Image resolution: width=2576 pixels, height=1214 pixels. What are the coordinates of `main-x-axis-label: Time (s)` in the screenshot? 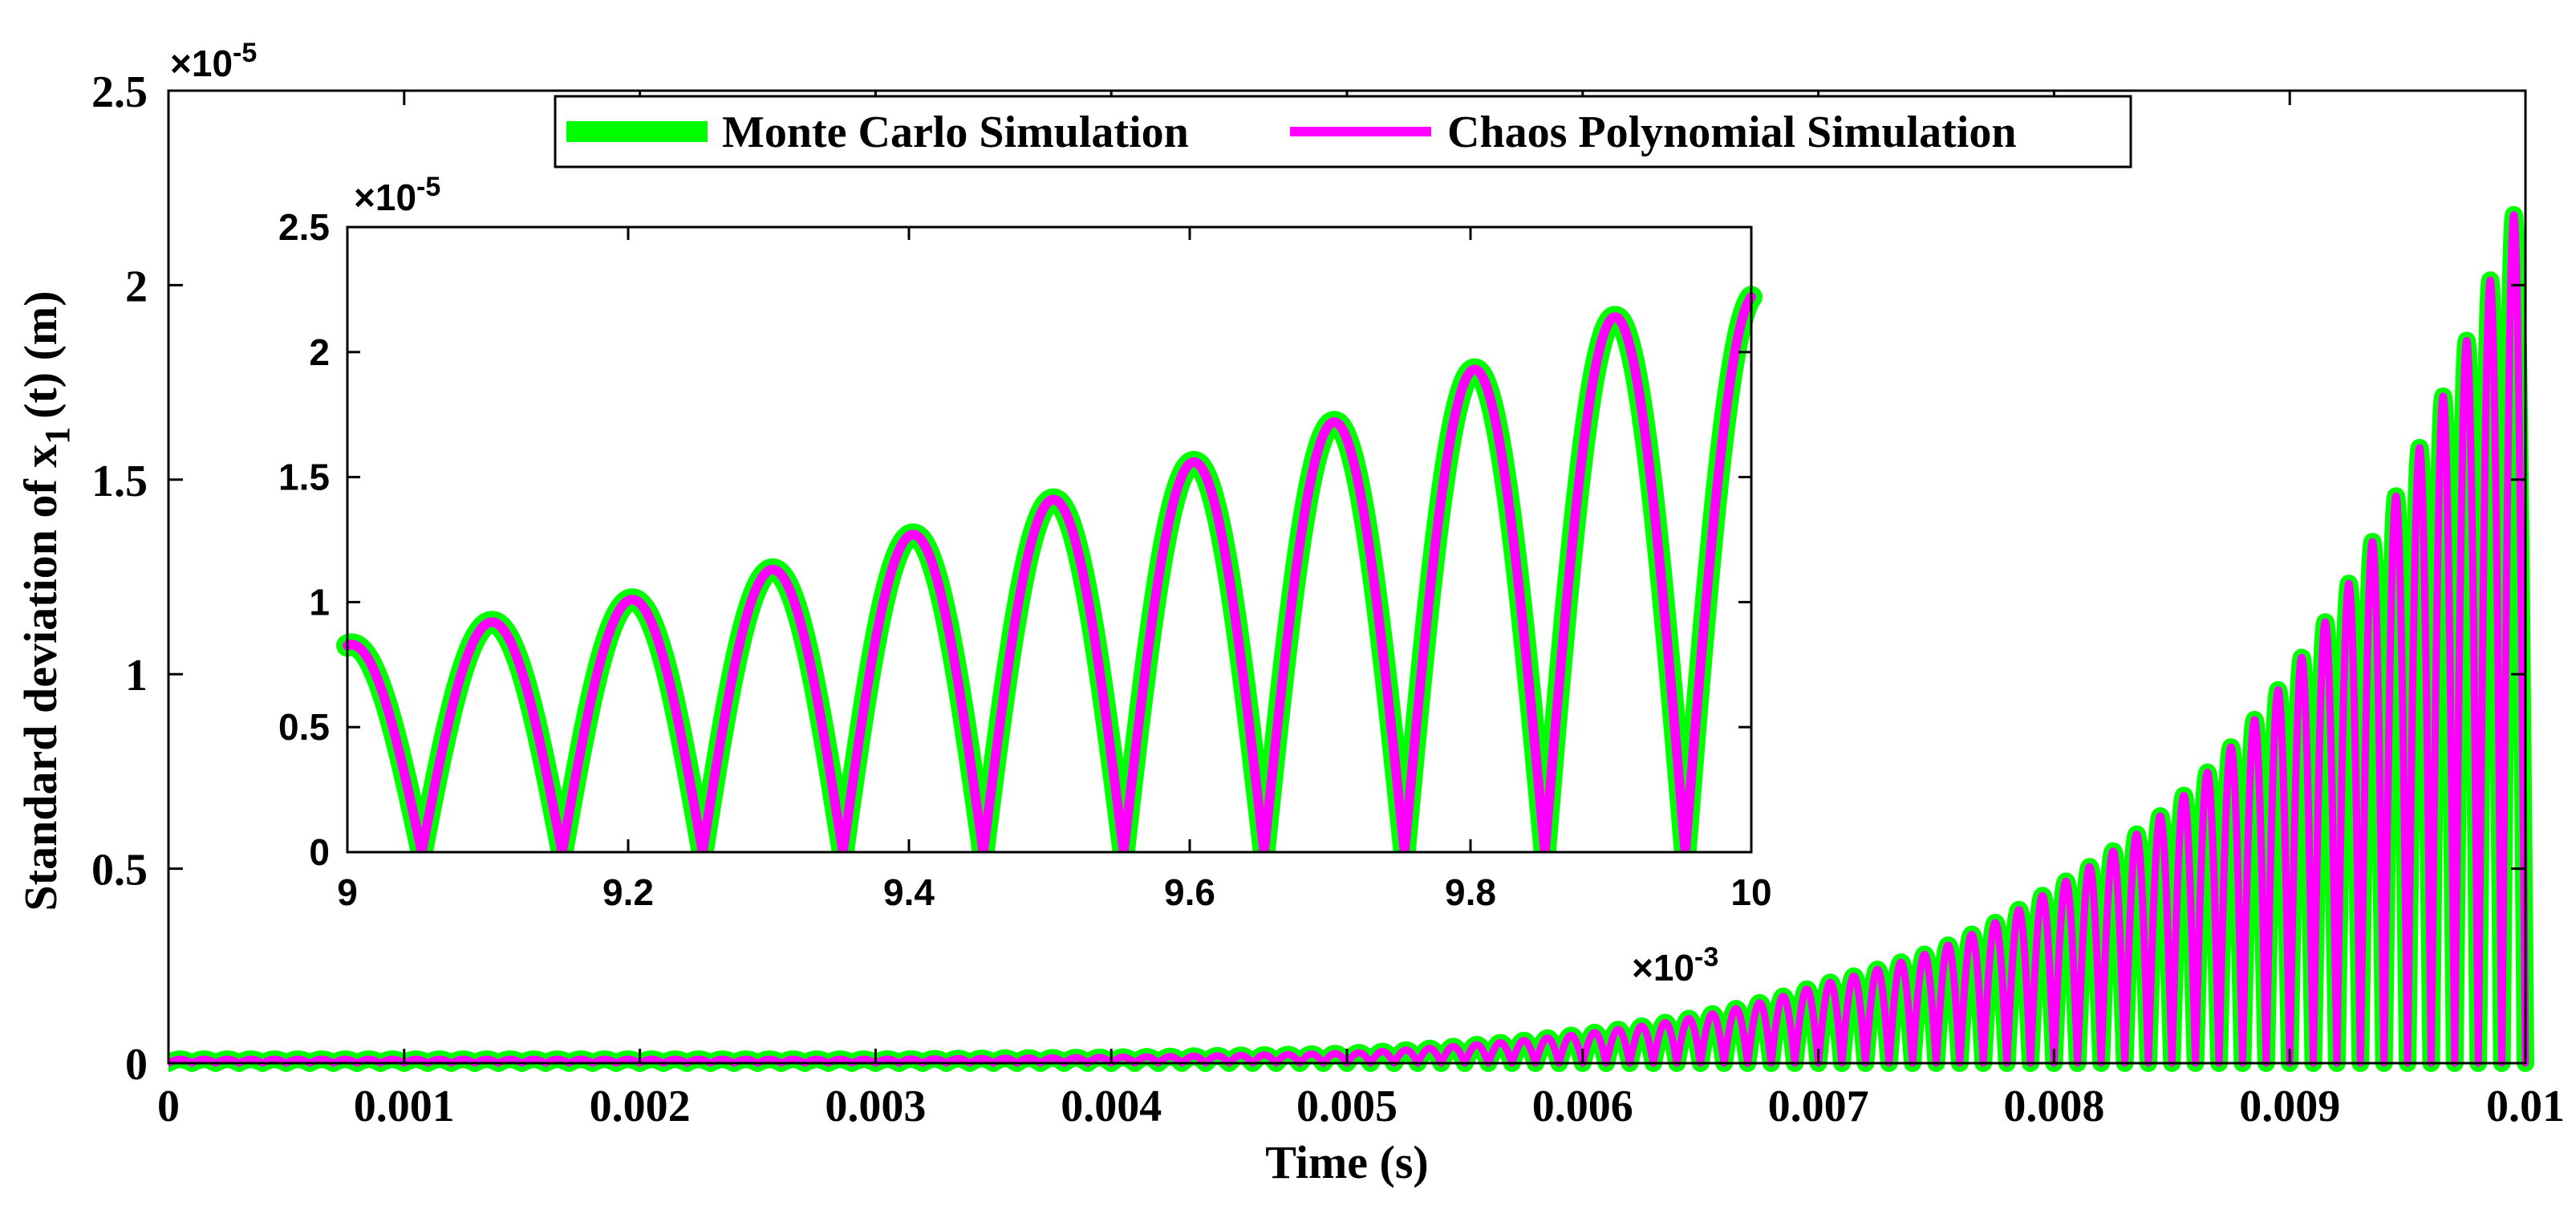 It's located at (1347, 1162).